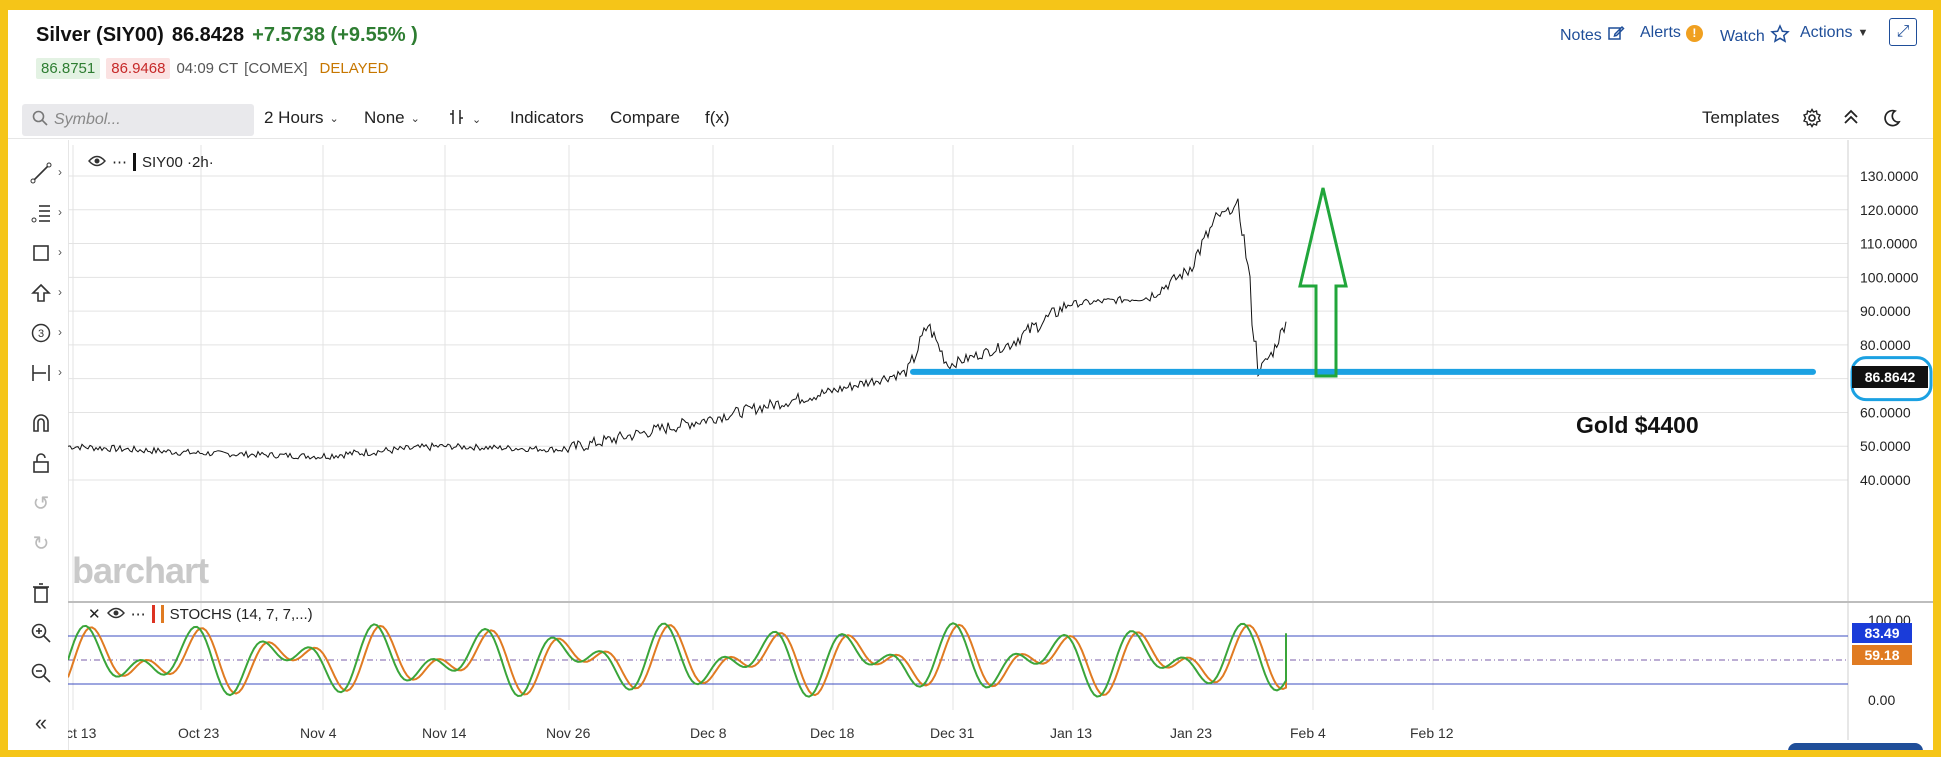 This screenshot has width=1941, height=757. I want to click on fib-tool-icon, so click(41, 213).